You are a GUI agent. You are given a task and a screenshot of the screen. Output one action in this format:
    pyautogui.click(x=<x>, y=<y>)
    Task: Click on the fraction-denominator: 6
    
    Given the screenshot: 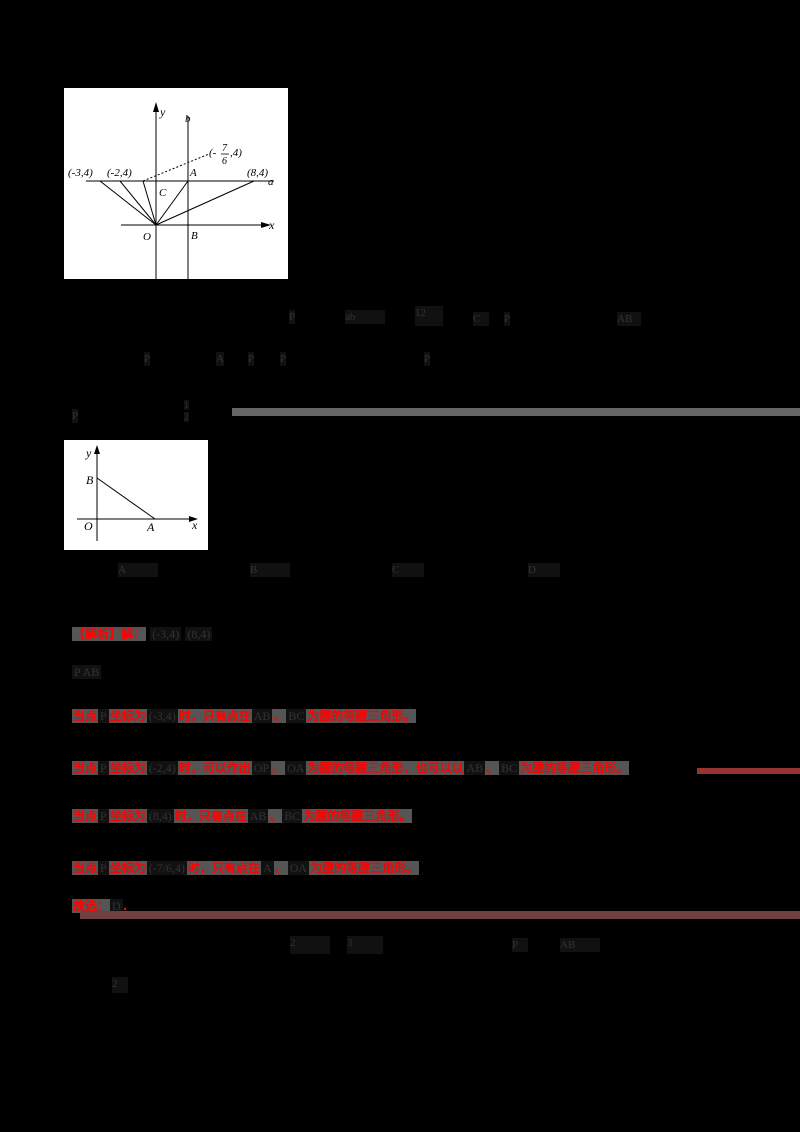 What is the action you would take?
    pyautogui.click(x=224, y=161)
    